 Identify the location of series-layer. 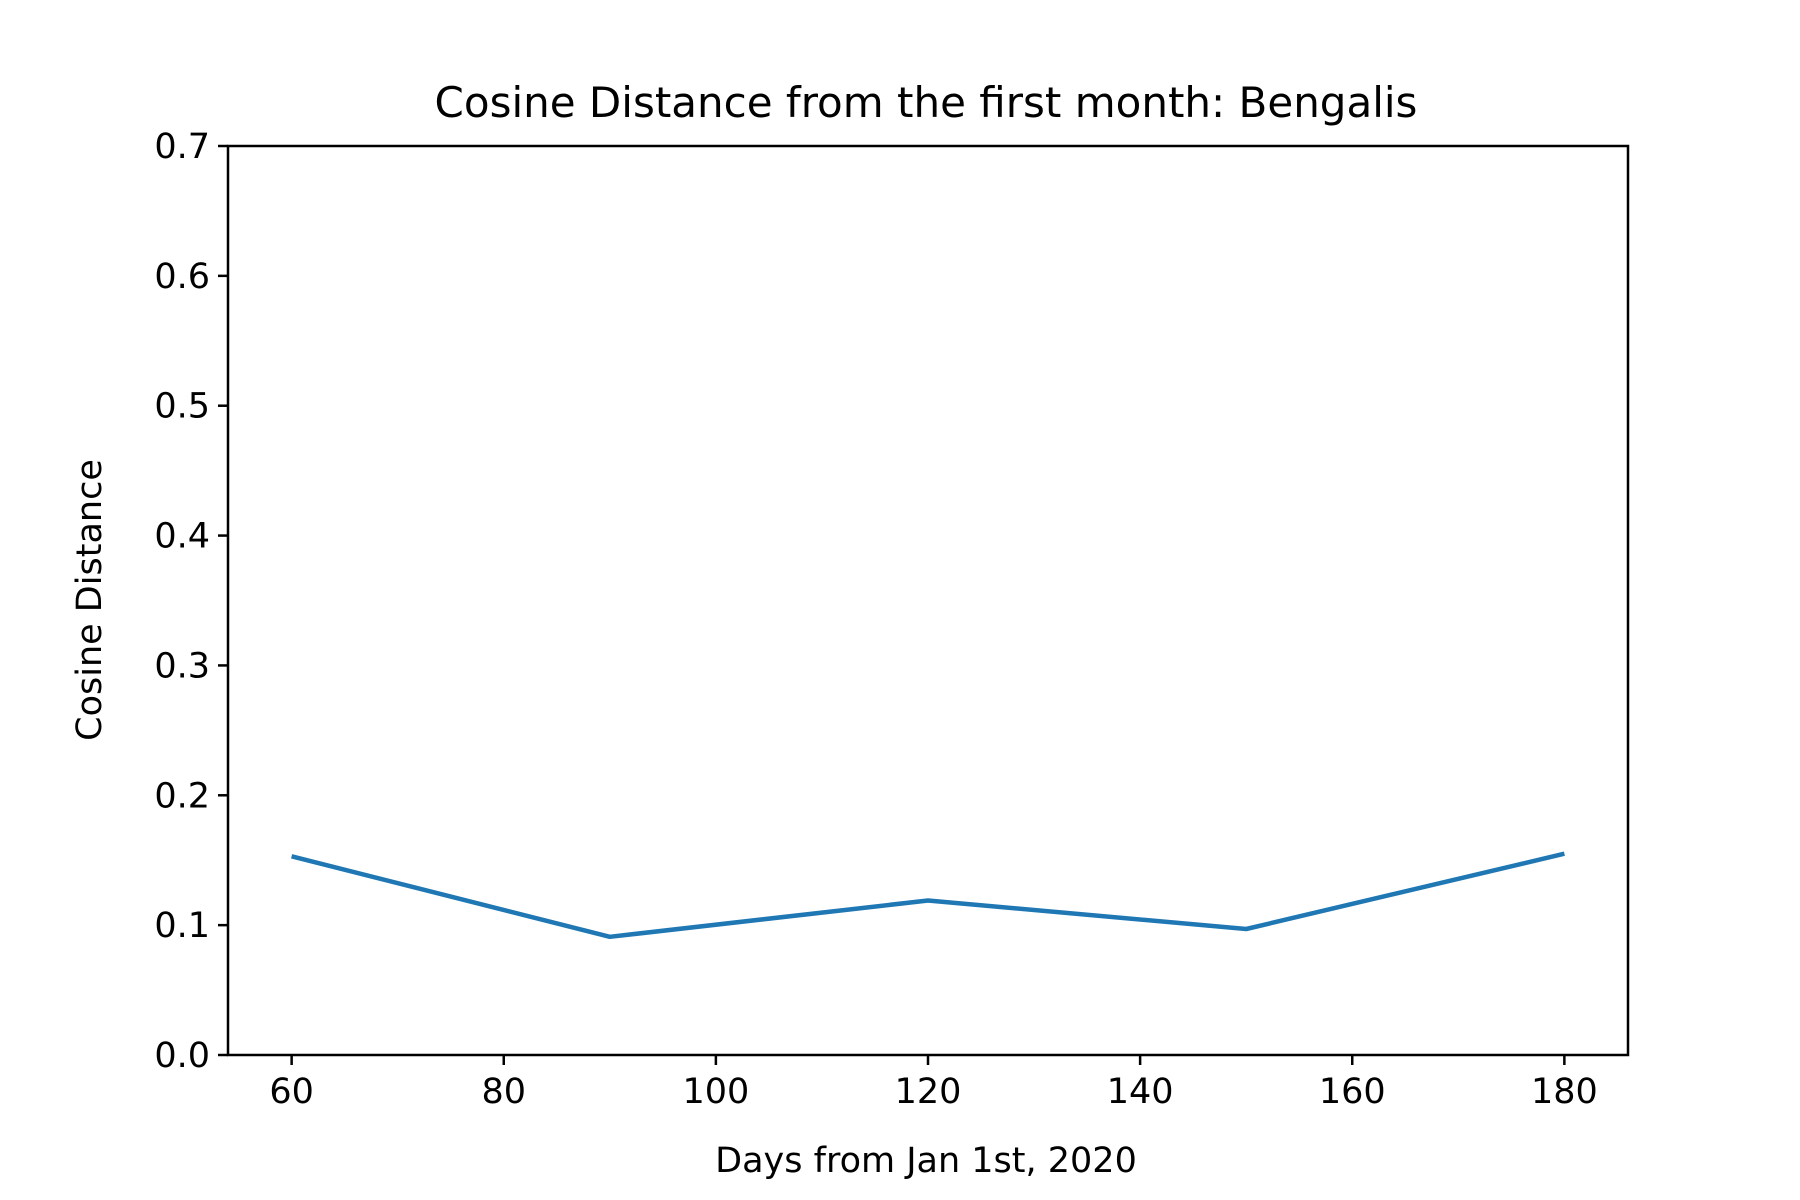
(928, 895).